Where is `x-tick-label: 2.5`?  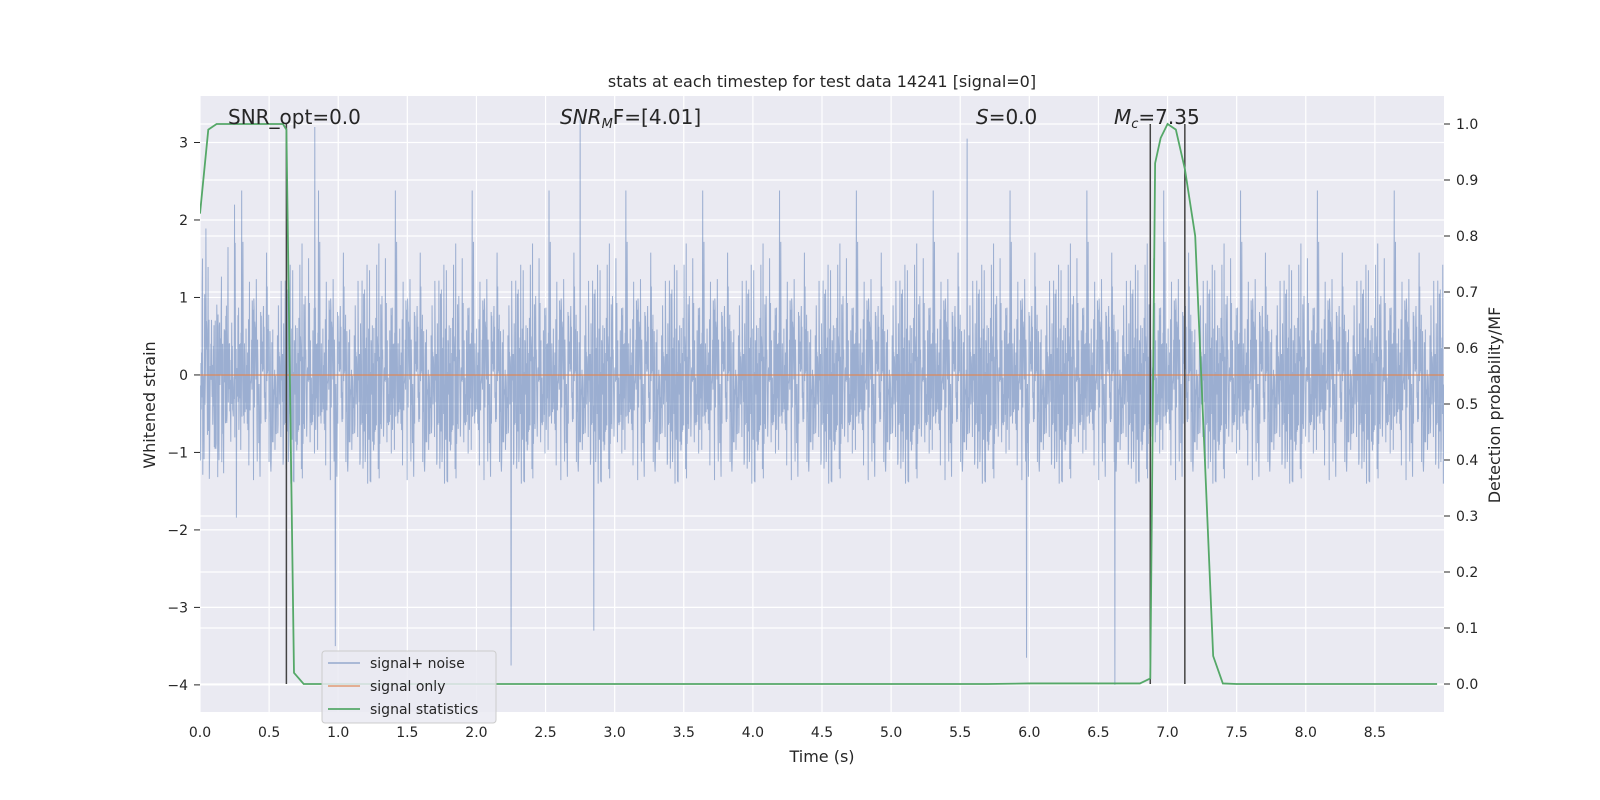
x-tick-label: 2.5 is located at coordinates (545, 733).